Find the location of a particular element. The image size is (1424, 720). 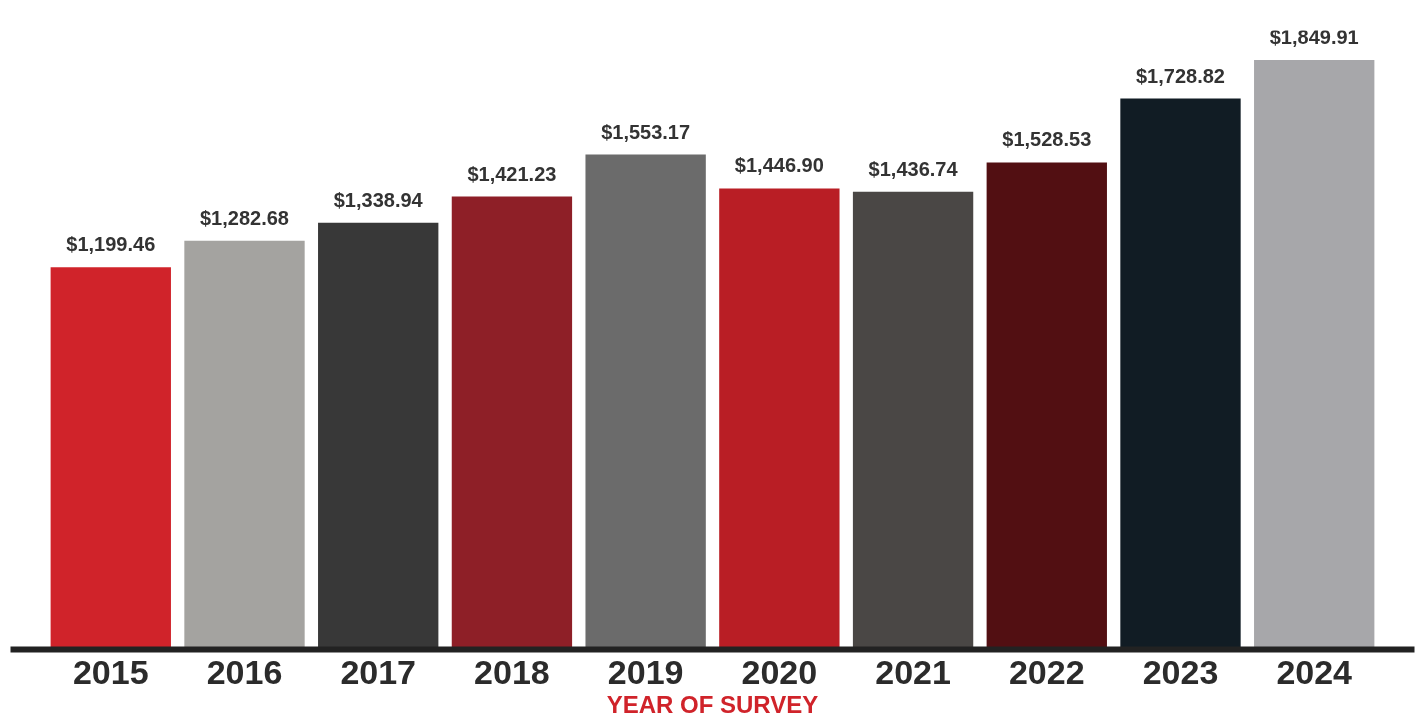

data-label: $1,199.46 is located at coordinates (111, 244).